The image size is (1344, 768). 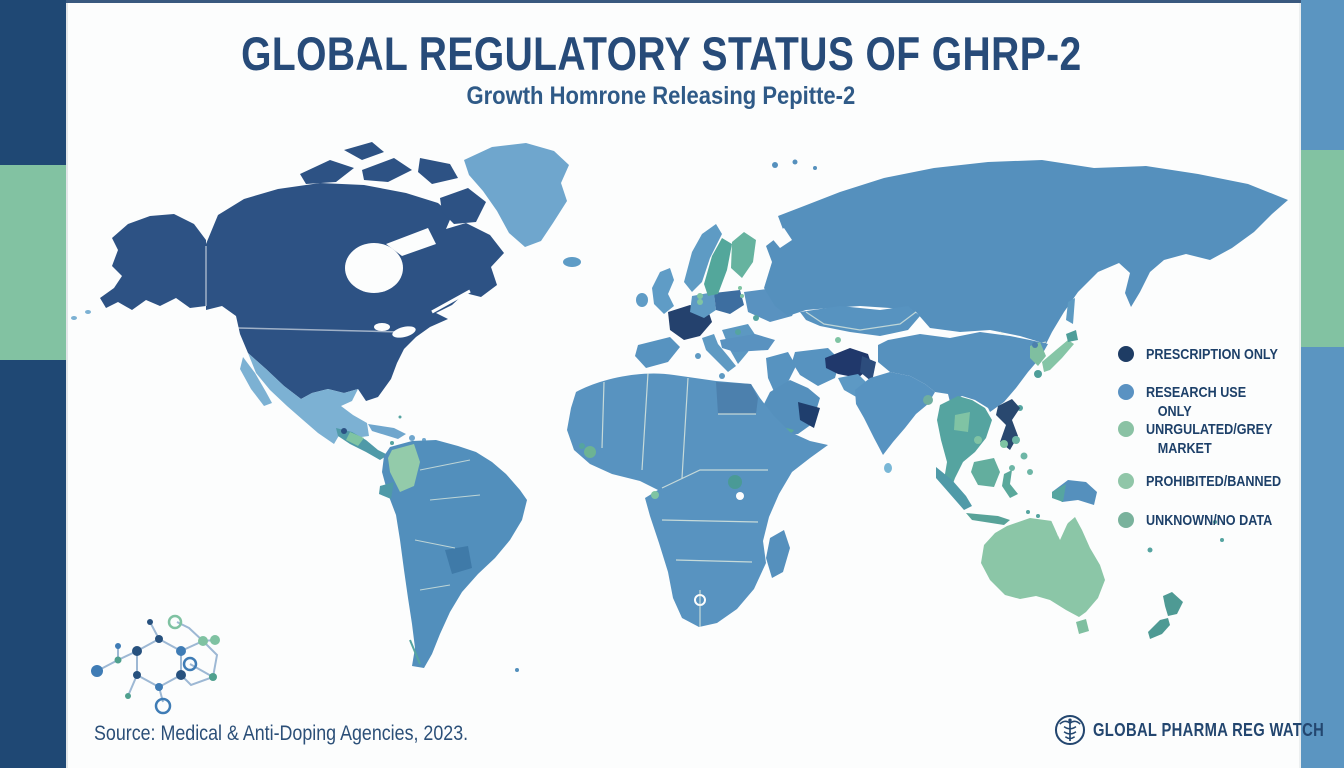 I want to click on legend-label: PRESCRIPTION ONLY, so click(x=1212, y=354).